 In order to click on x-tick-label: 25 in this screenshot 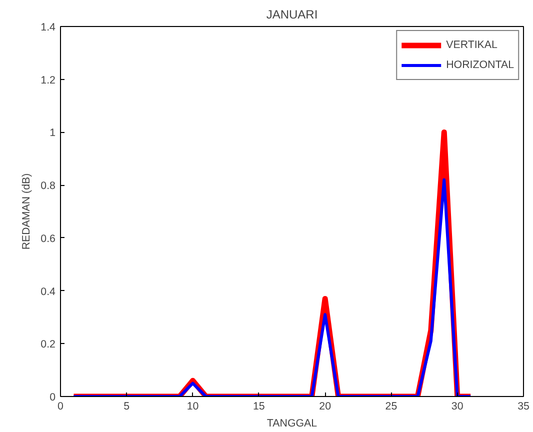, I will do `click(391, 406)`.